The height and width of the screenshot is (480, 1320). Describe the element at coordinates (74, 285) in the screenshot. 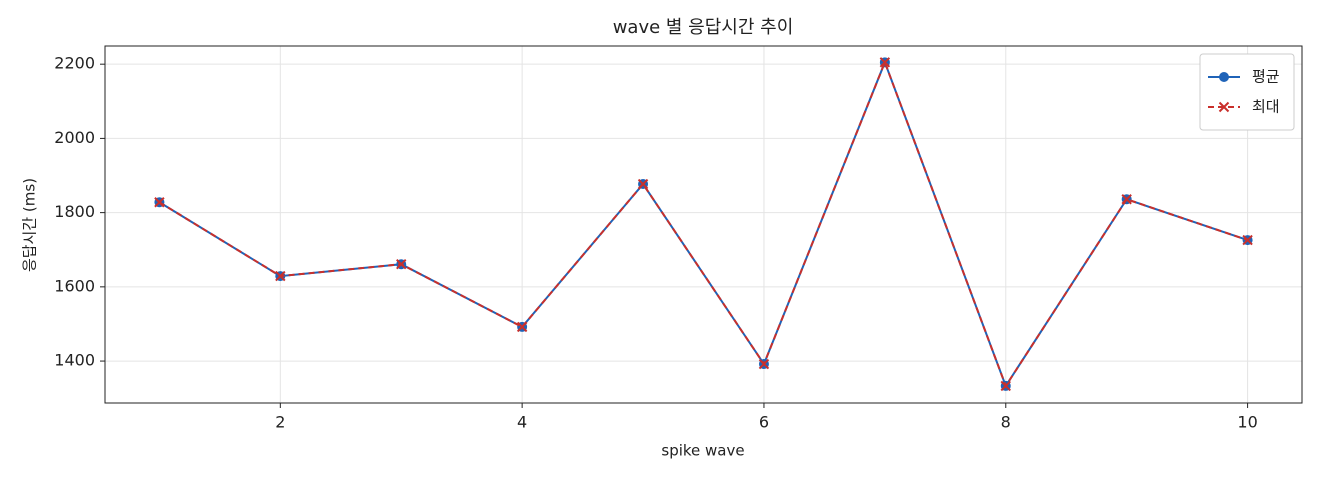

I see `y-tick-label: 1600` at that location.